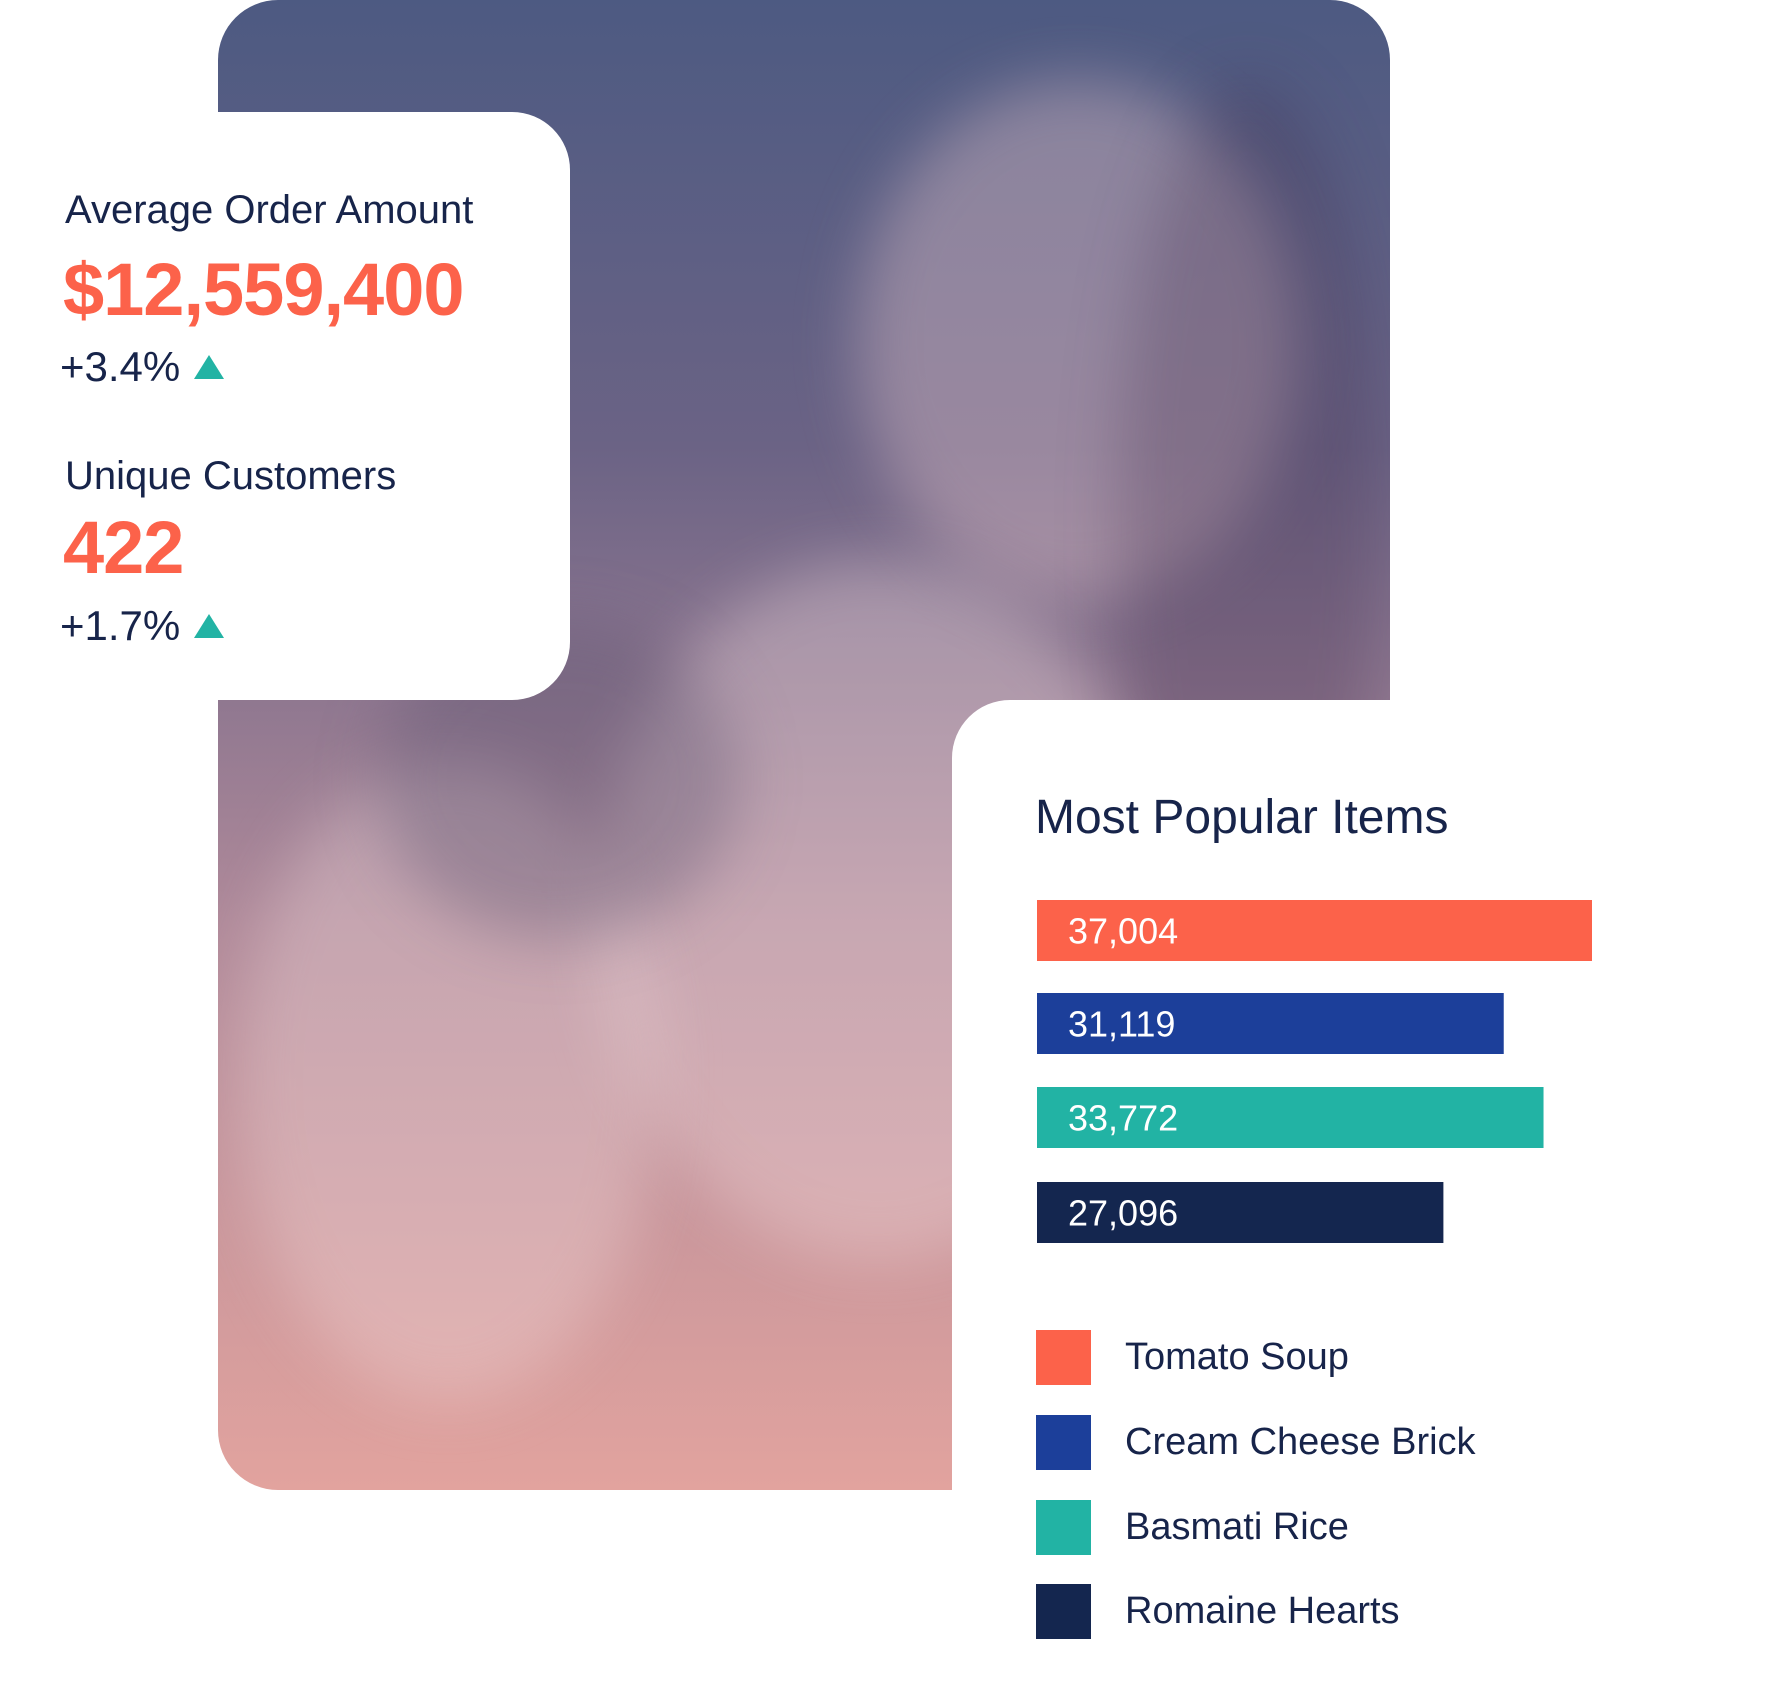  What do you see at coordinates (123, 547) in the screenshot?
I see `unique-customers-value: 422` at bounding box center [123, 547].